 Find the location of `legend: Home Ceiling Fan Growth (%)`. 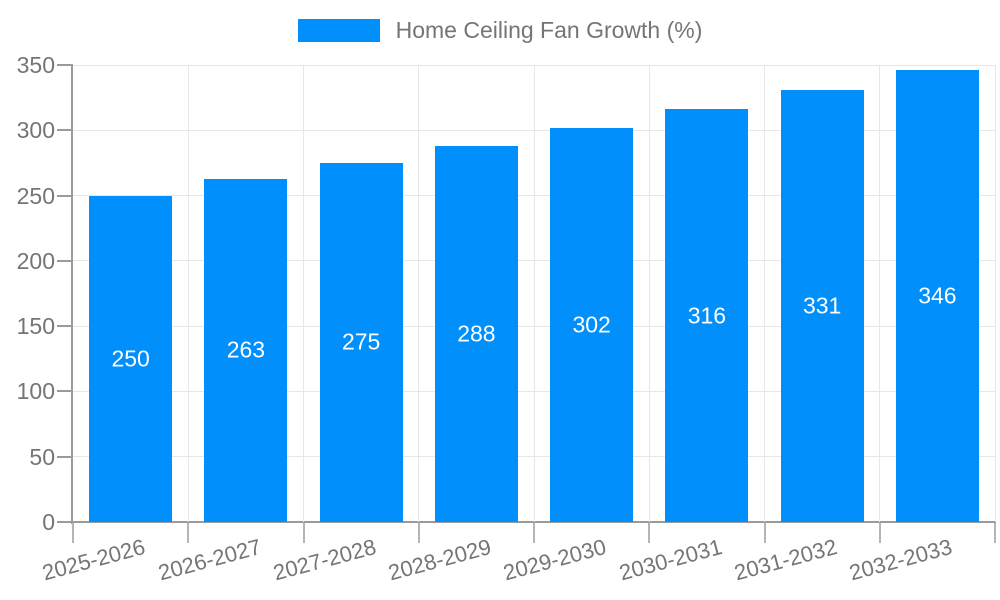

legend: Home Ceiling Fan Growth (%) is located at coordinates (500, 30).